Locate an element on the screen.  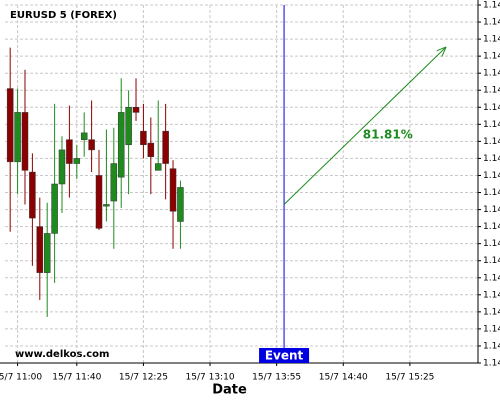
y-tick-label: 1.1437 is located at coordinates (491, 227).